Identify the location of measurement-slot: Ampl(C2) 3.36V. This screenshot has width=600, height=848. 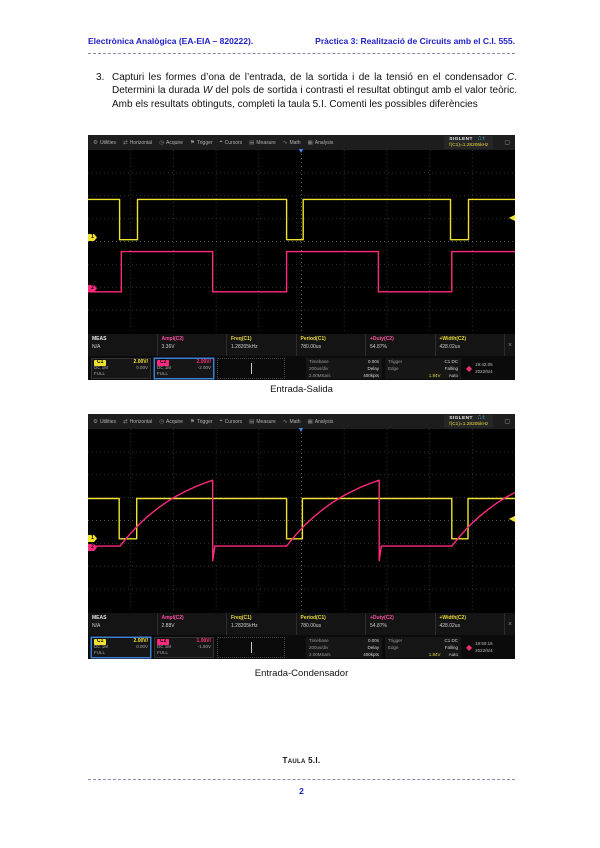
(192, 345).